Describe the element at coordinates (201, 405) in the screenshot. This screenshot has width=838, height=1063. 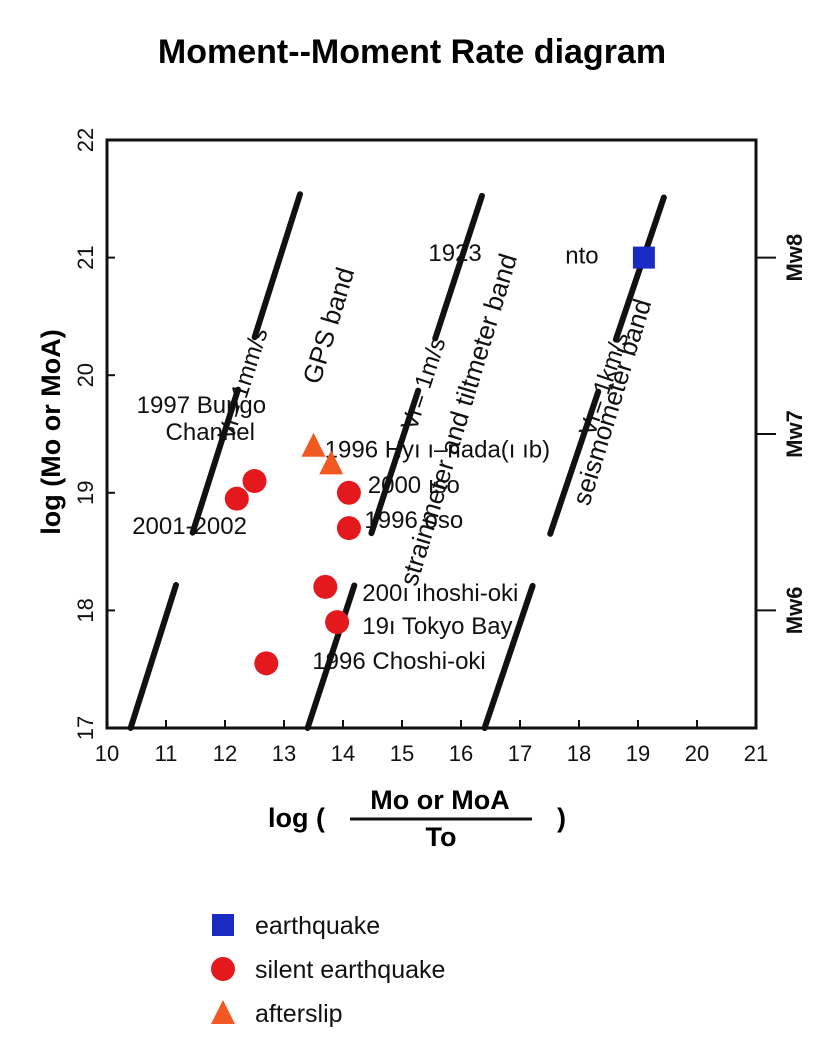
I see `event-annotation: 1997 Bungo` at that location.